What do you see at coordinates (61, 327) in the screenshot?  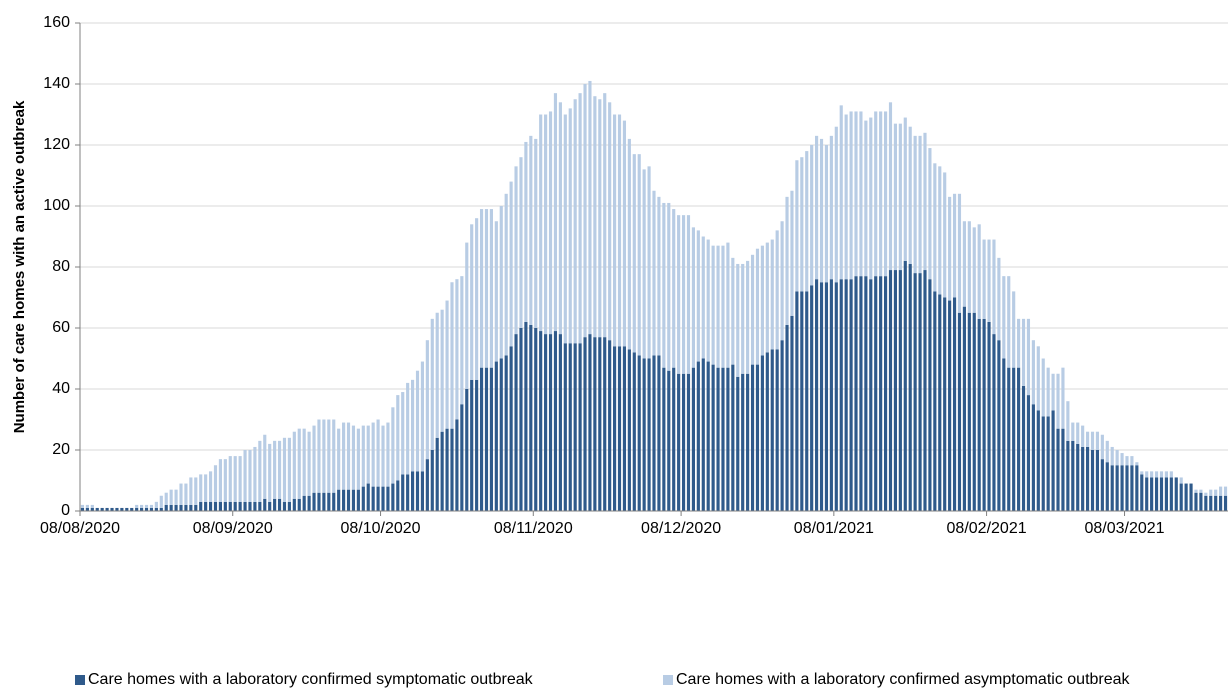 I see `y-tick-label: 60` at bounding box center [61, 327].